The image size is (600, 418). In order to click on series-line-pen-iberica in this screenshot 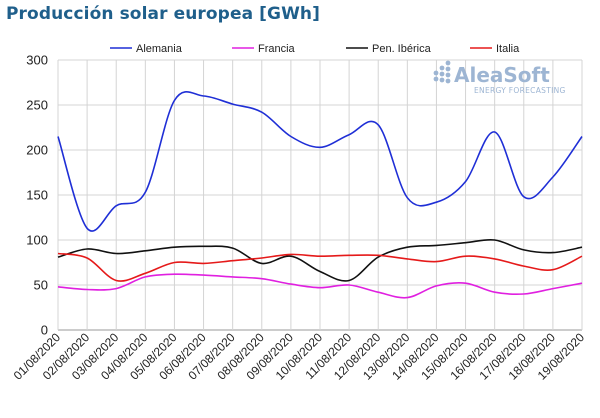, I will do `click(320, 260)`.